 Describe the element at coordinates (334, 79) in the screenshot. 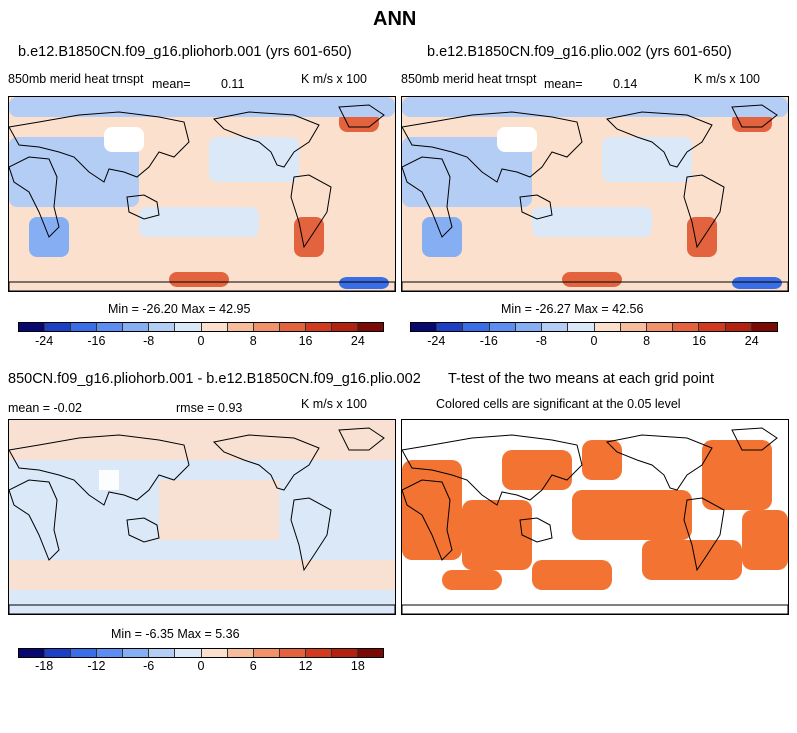

I see `panel1-units: K m/s x 100` at that location.